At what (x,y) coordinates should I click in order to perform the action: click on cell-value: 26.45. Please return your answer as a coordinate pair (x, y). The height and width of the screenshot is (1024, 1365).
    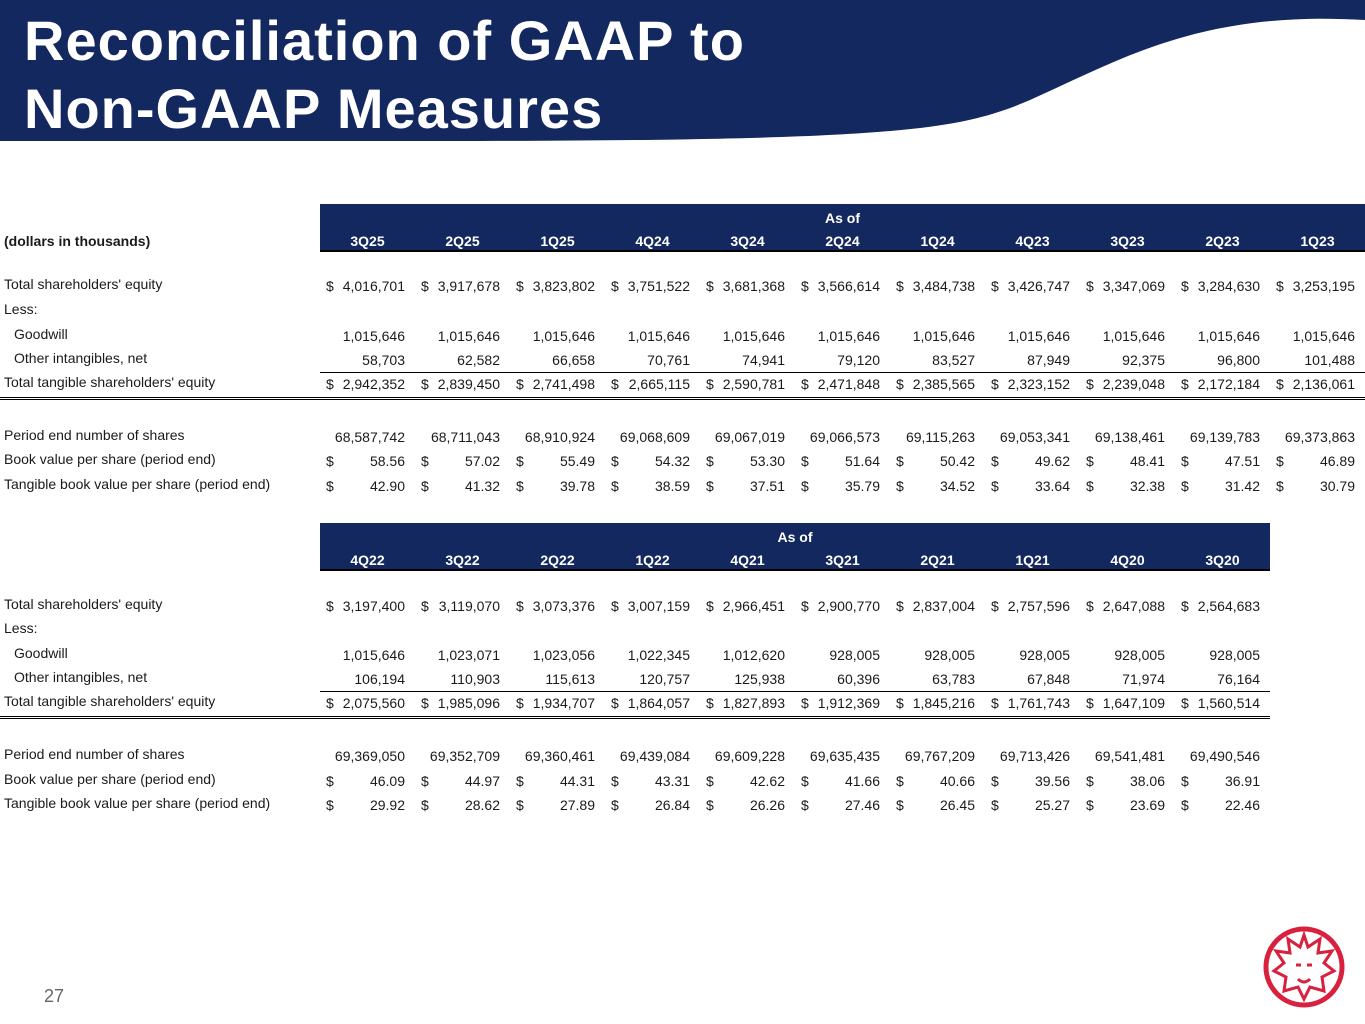
    Looking at the image, I should click on (957, 805).